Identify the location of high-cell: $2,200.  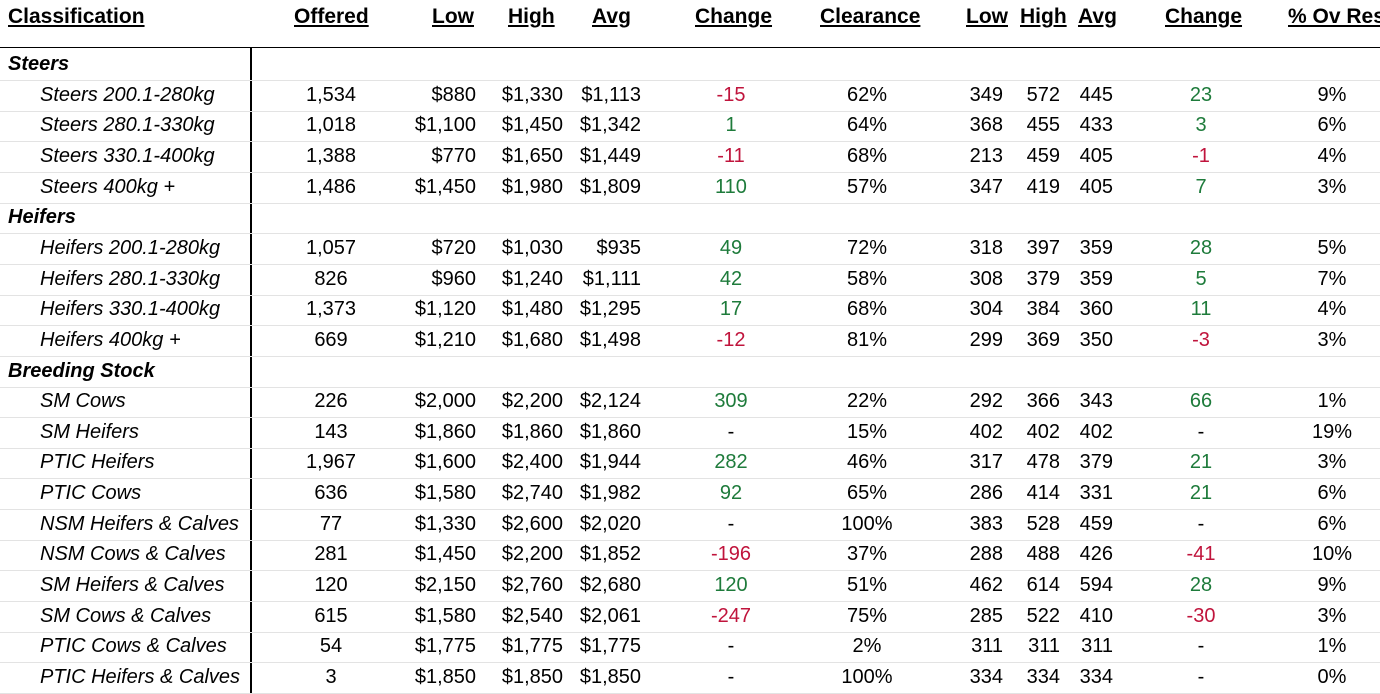
(532, 401).